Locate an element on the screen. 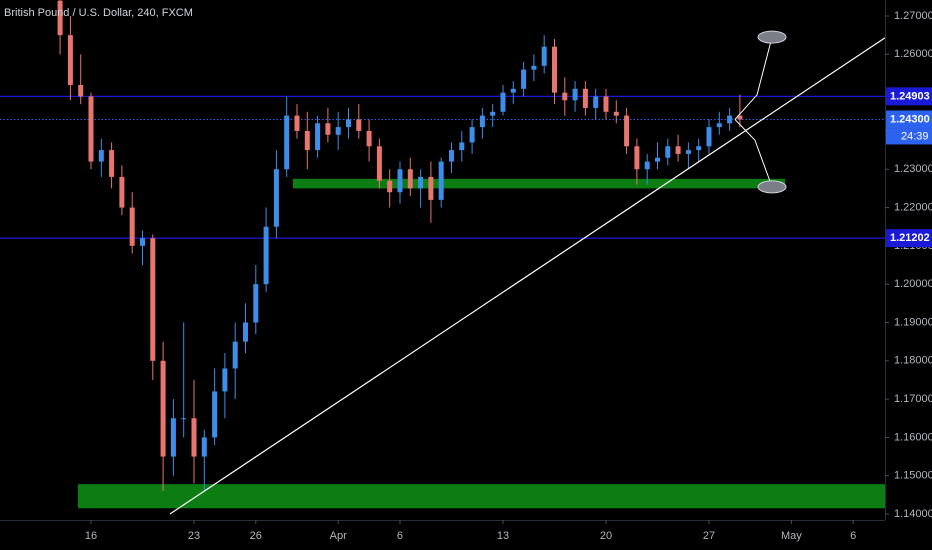 Image resolution: width=932 pixels, height=550 pixels. y-tick-label: 1.16000 is located at coordinates (913, 437).